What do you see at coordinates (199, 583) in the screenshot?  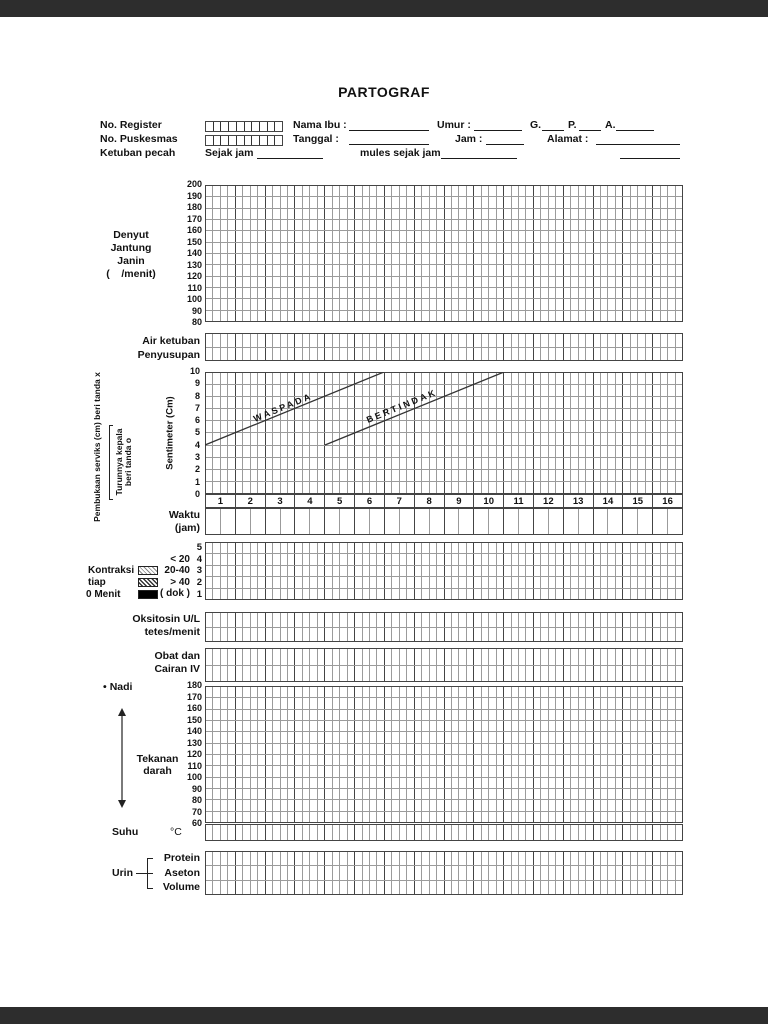 I see `contractions-row-number: 2` at bounding box center [199, 583].